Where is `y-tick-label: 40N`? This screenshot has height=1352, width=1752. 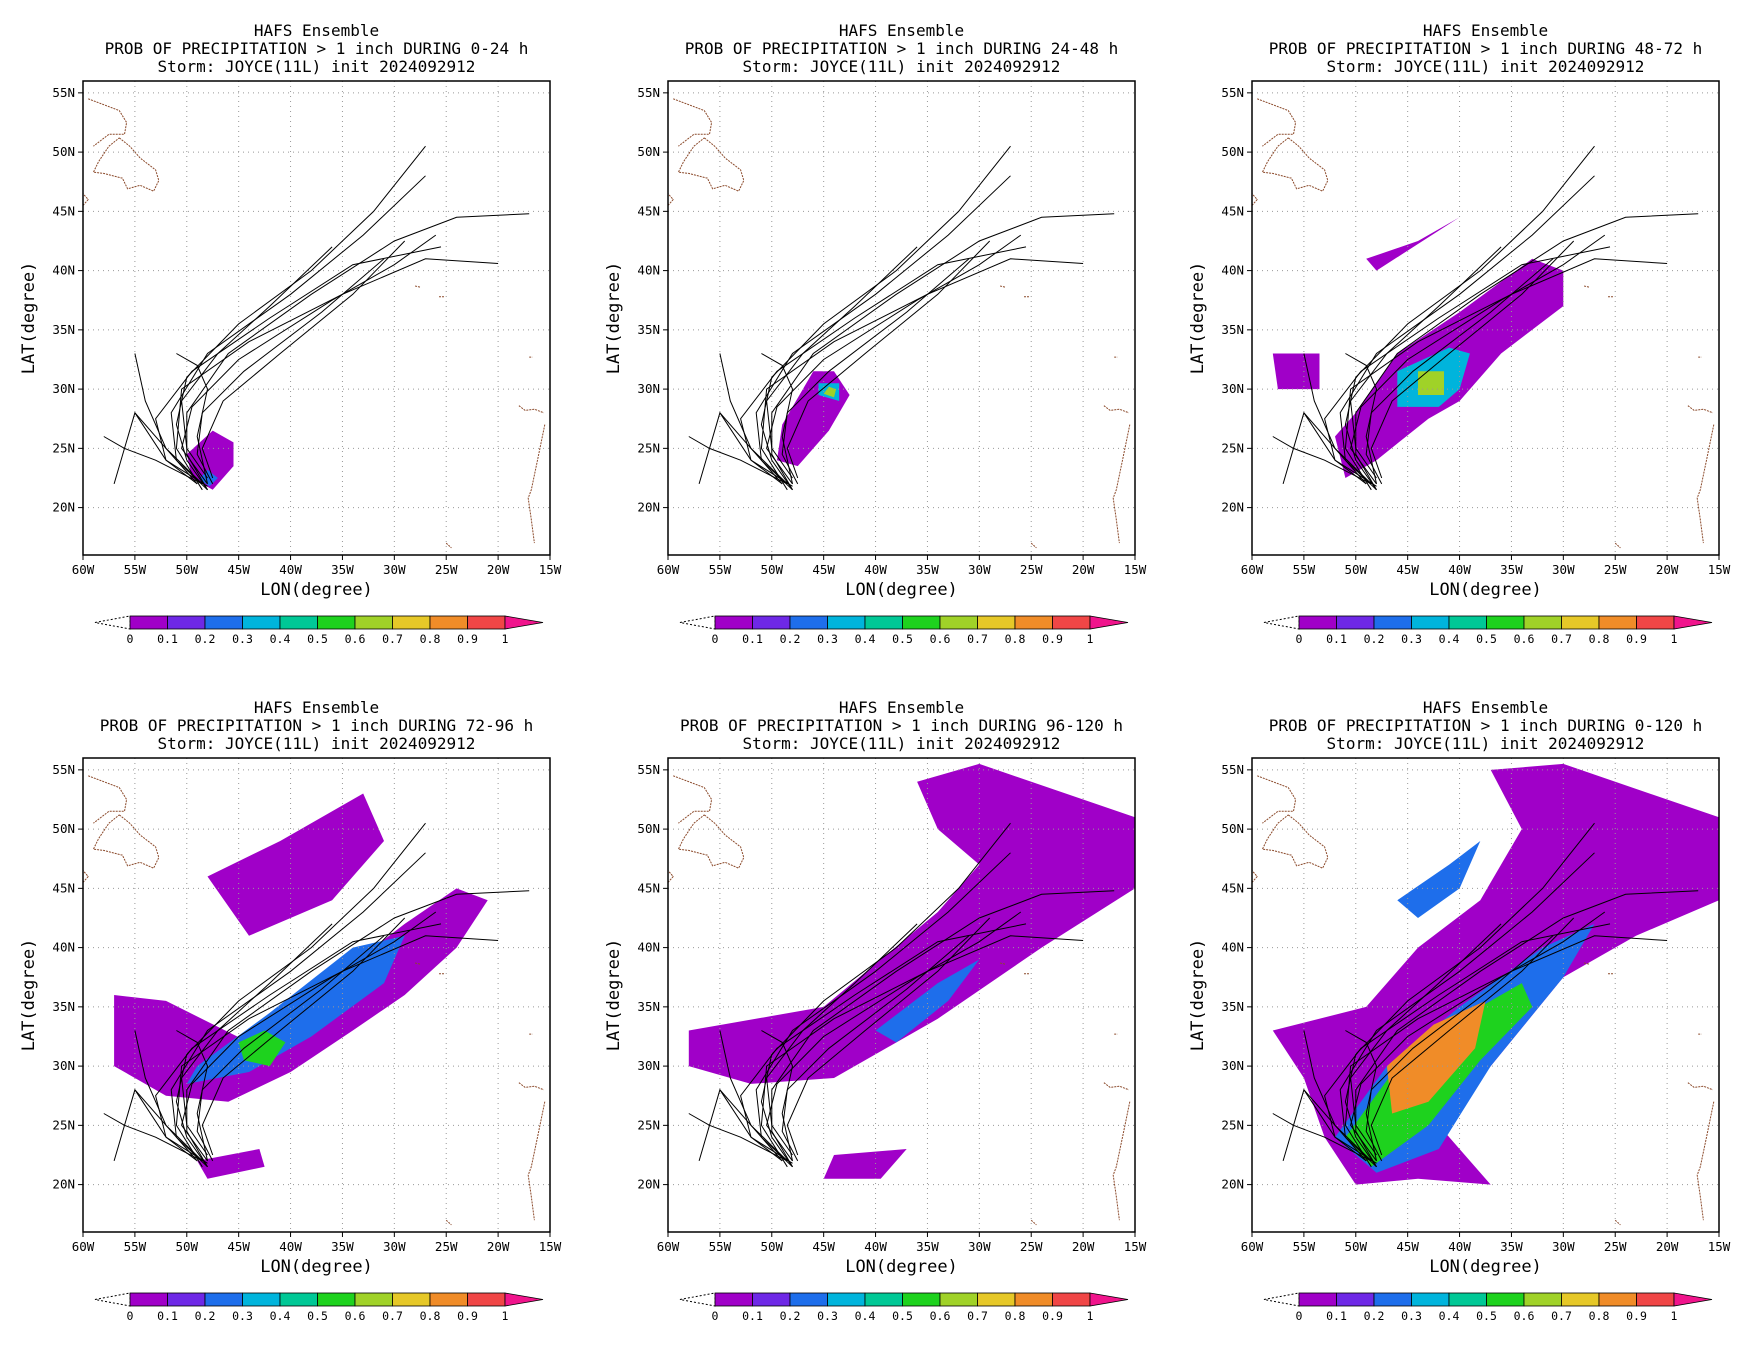
y-tick-label: 40N is located at coordinates (1232, 270).